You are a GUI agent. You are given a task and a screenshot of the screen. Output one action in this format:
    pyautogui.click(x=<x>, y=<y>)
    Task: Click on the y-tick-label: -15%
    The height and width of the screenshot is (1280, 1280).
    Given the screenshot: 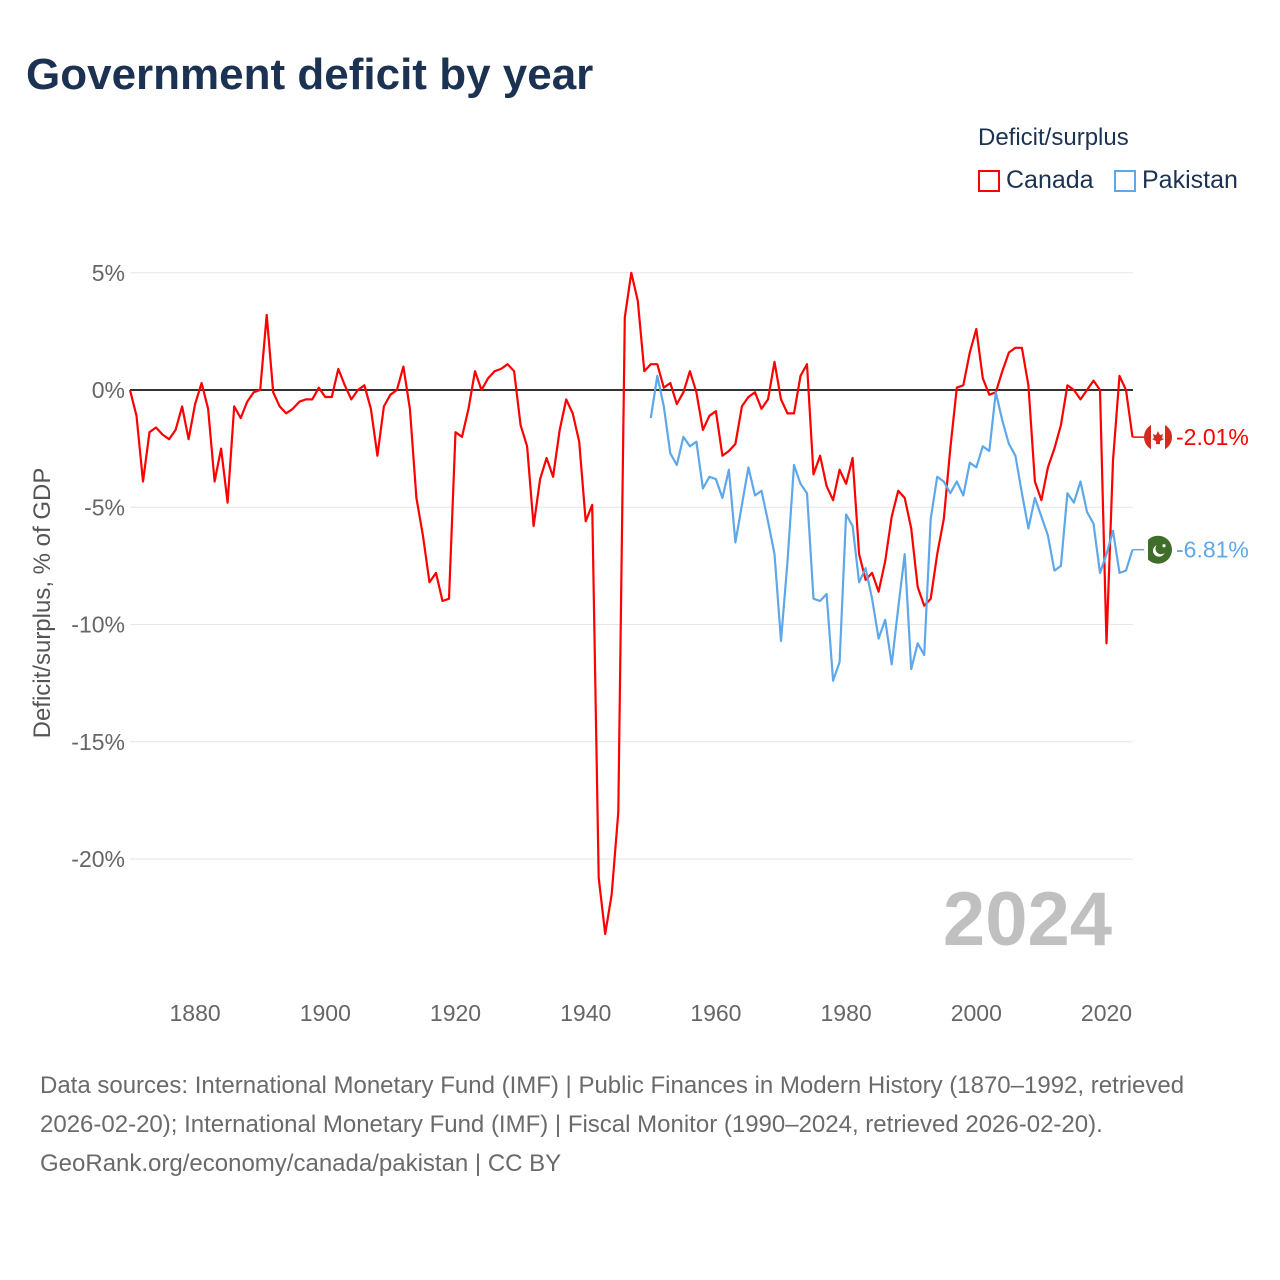 What is the action you would take?
    pyautogui.click(x=98, y=742)
    